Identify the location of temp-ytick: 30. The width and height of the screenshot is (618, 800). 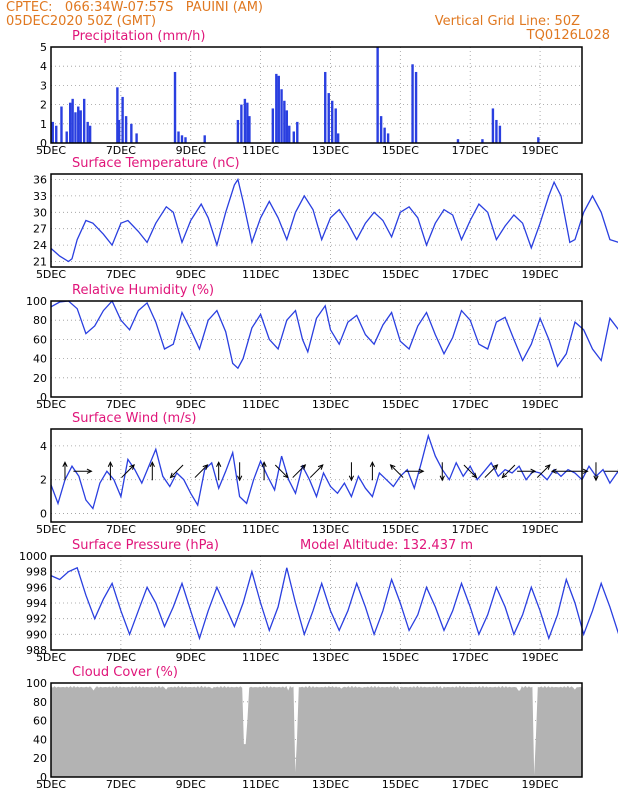
(40, 212).